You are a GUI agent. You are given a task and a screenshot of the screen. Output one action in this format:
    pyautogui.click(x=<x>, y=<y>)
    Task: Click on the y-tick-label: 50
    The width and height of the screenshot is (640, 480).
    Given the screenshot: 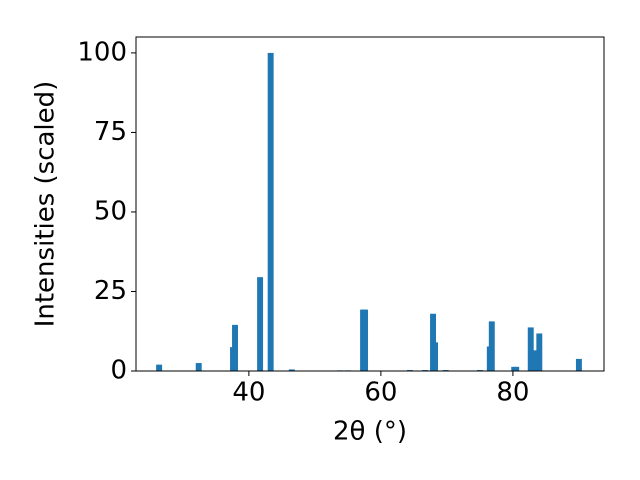 What is the action you would take?
    pyautogui.click(x=110, y=211)
    